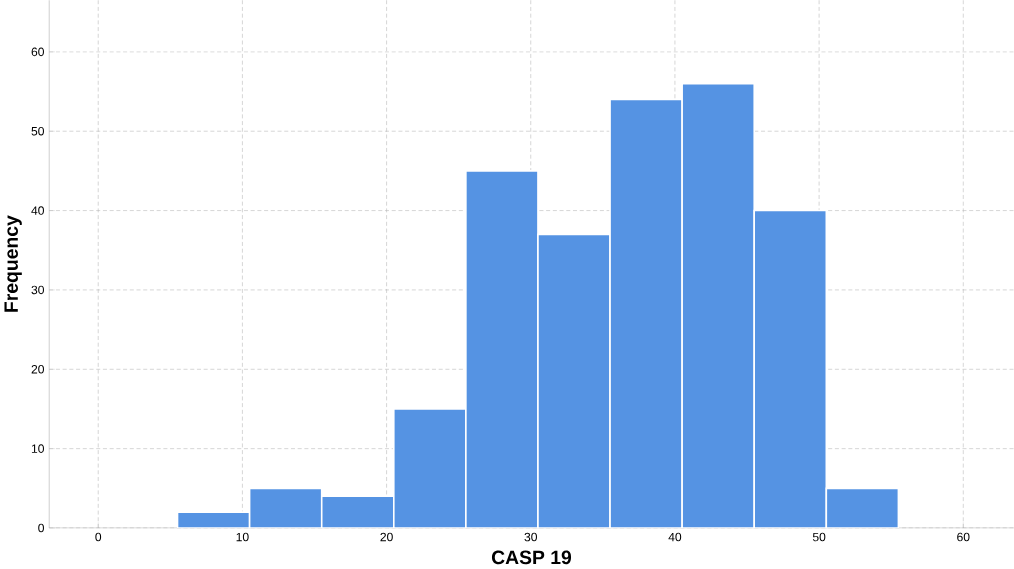 The image size is (1014, 569). What do you see at coordinates (37, 290) in the screenshot?
I see `y-tick-label: 30` at bounding box center [37, 290].